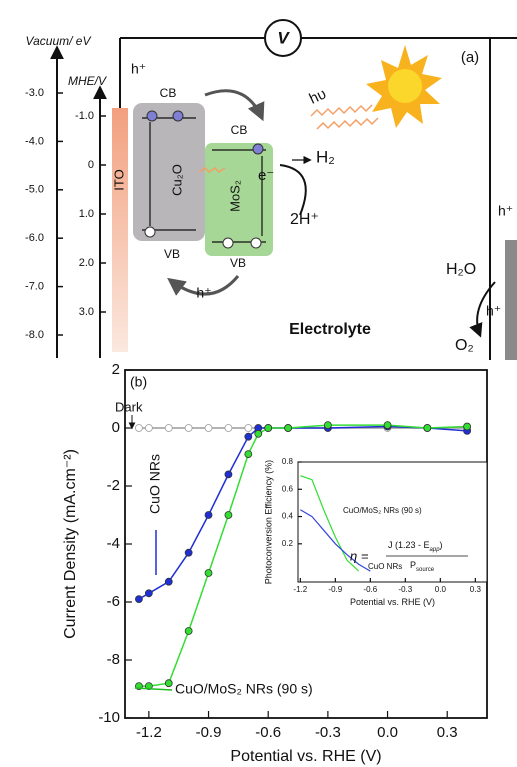 This screenshot has width=517, height=767. What do you see at coordinates (511, 300) in the screenshot?
I see `counter-electrode` at bounding box center [511, 300].